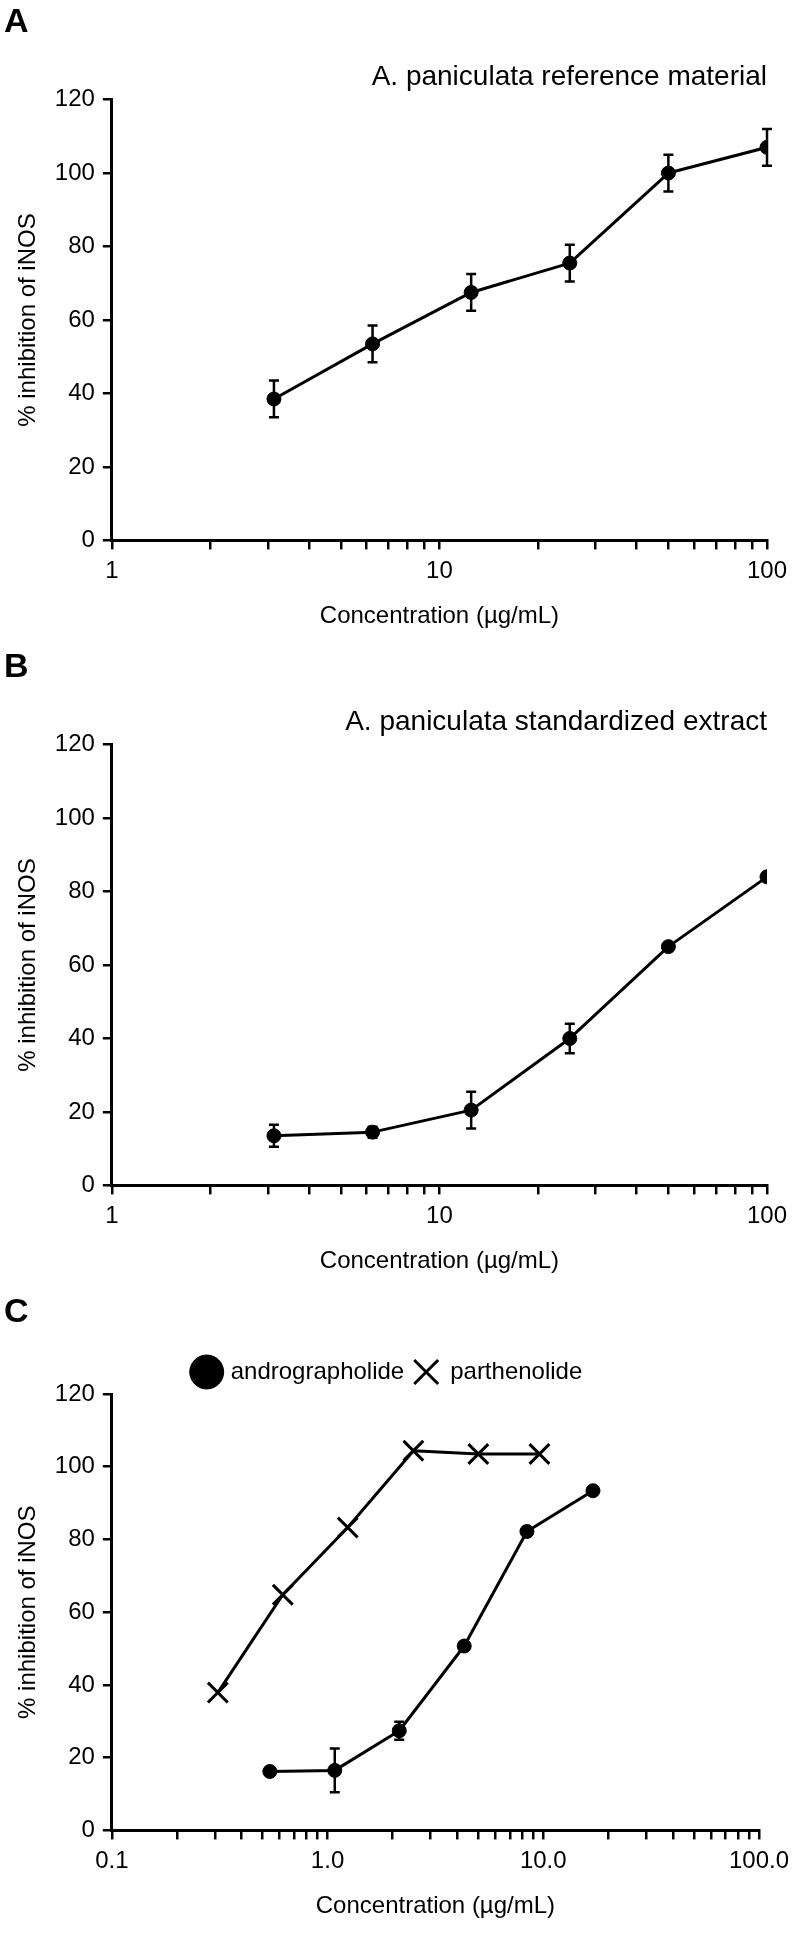 The image size is (797, 1937). Describe the element at coordinates (543, 1860) in the screenshot. I see `x-tick-label: 10.0` at that location.